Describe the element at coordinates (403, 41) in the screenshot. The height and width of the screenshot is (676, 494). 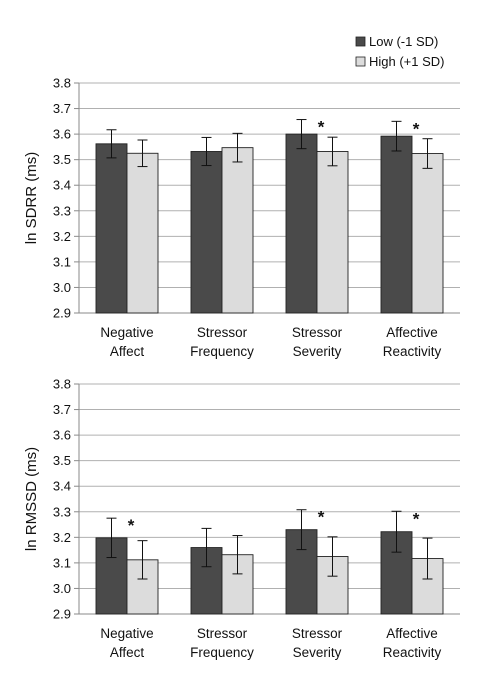
I see `legend-label-low: Low (-1 SD)` at that location.